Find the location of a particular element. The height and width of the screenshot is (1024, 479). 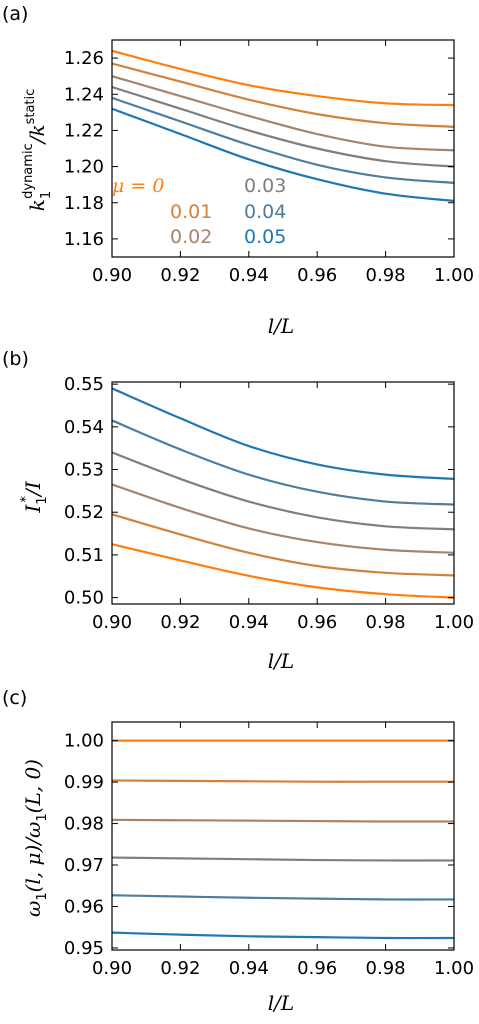

panel-b-y-tick-label: 0.51 is located at coordinates (84, 555).